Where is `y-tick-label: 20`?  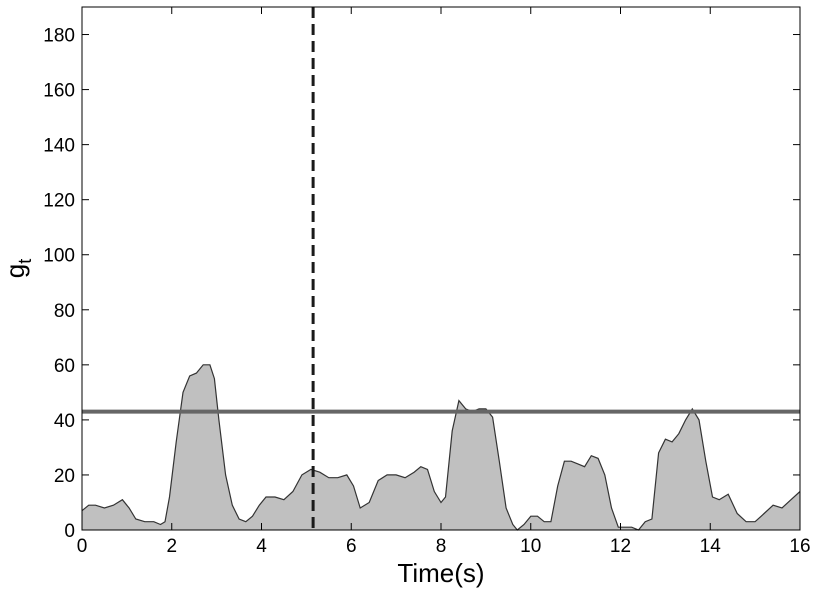
y-tick-label: 20 is located at coordinates (64, 476).